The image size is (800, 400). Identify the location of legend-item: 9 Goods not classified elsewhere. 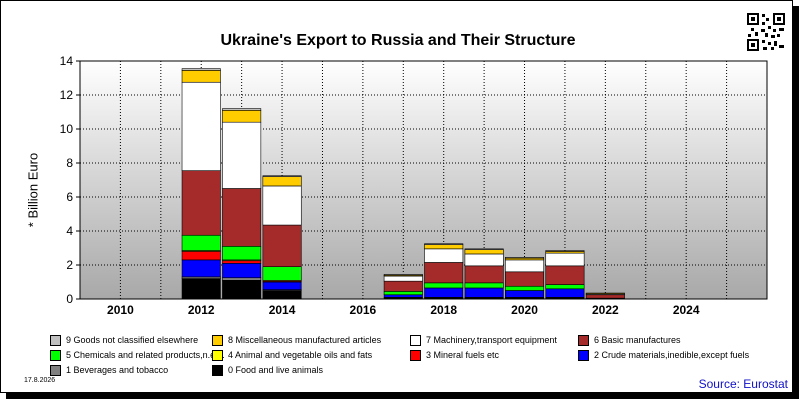
(124, 340).